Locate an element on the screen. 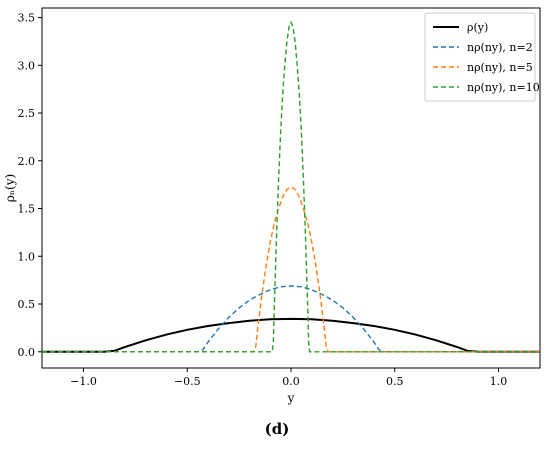  x-tick-label: 0.0 is located at coordinates (291, 381).